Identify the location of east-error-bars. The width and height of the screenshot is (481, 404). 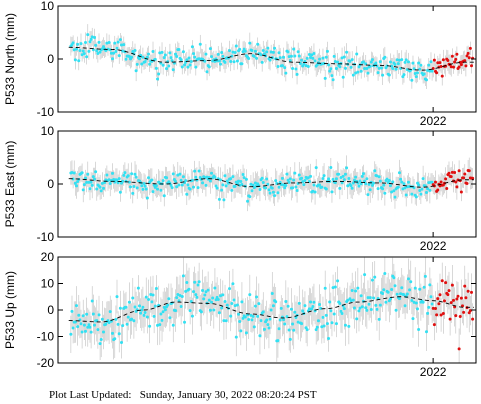
(271, 183).